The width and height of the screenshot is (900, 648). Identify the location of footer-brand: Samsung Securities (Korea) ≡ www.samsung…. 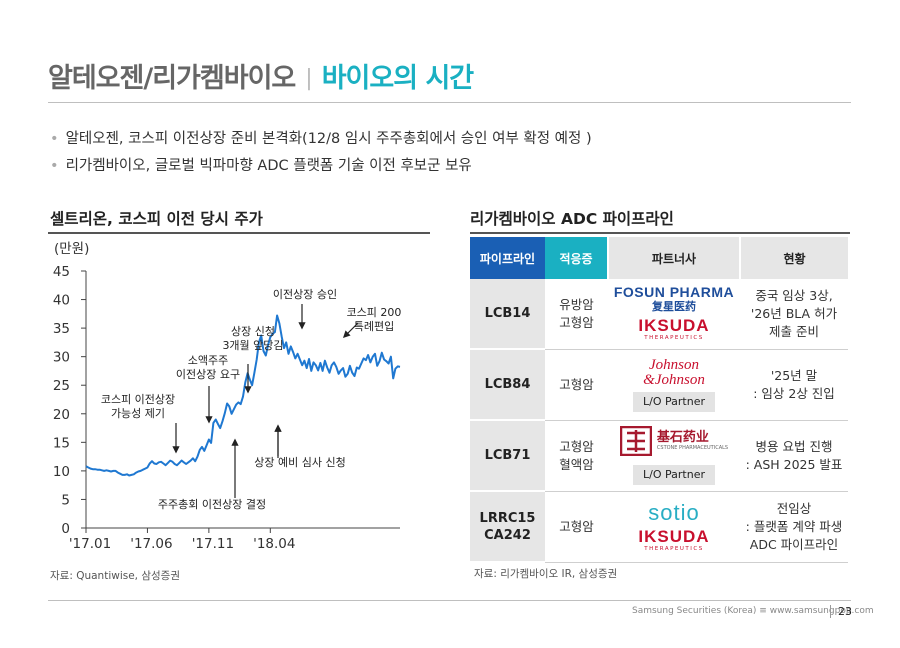
(753, 611).